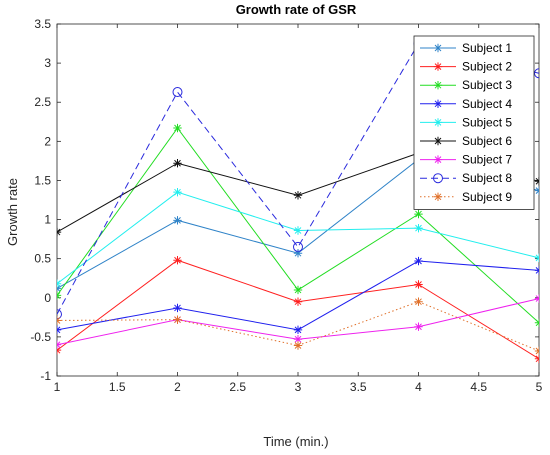 The height and width of the screenshot is (455, 550). Describe the element at coordinates (478, 387) in the screenshot. I see `x-tick-label: 4.5` at that location.